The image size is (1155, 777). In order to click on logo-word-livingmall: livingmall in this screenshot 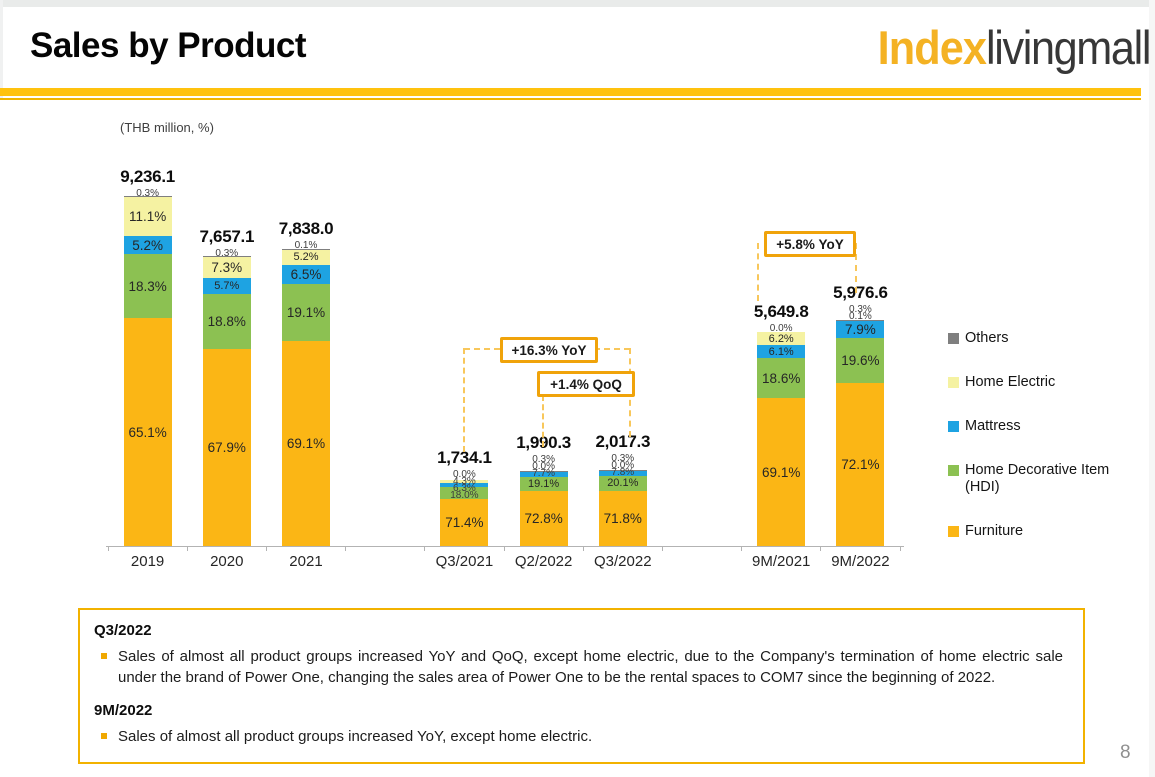, I will do `click(1068, 47)`.